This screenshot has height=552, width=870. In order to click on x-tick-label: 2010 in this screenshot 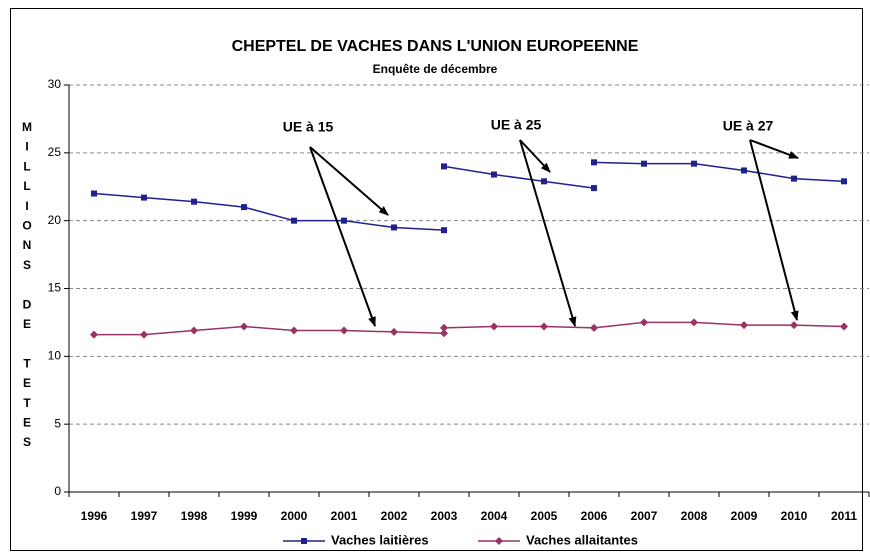, I will do `click(794, 516)`.